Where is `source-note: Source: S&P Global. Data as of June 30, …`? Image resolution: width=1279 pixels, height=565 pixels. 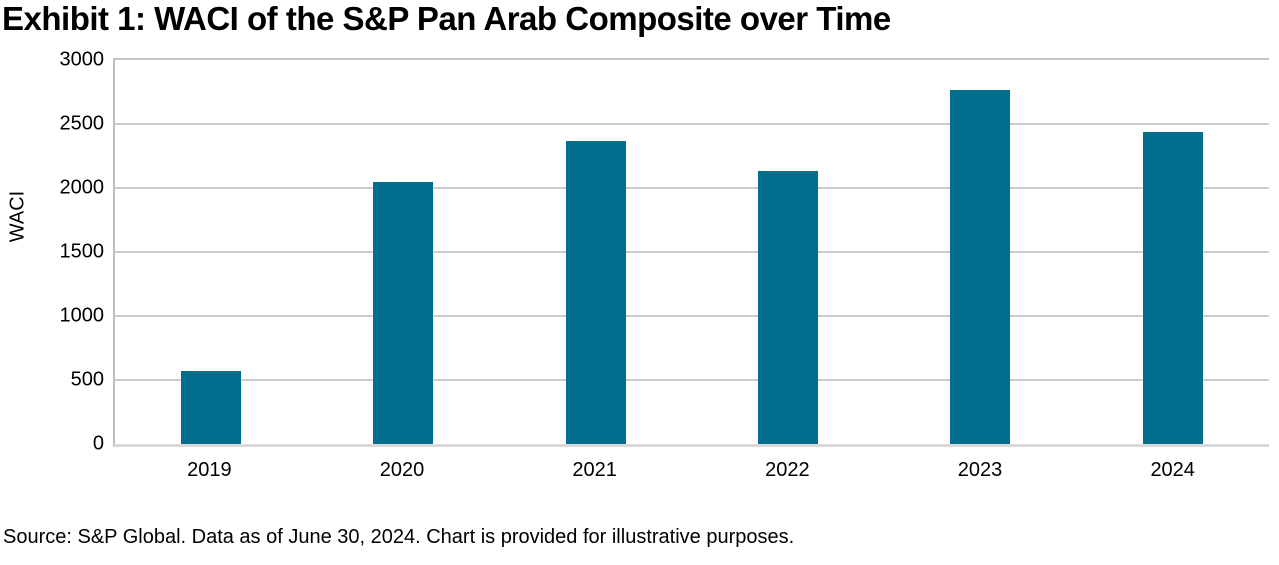
source-note: Source: S&P Global. Data as of June 30, … is located at coordinates (399, 537).